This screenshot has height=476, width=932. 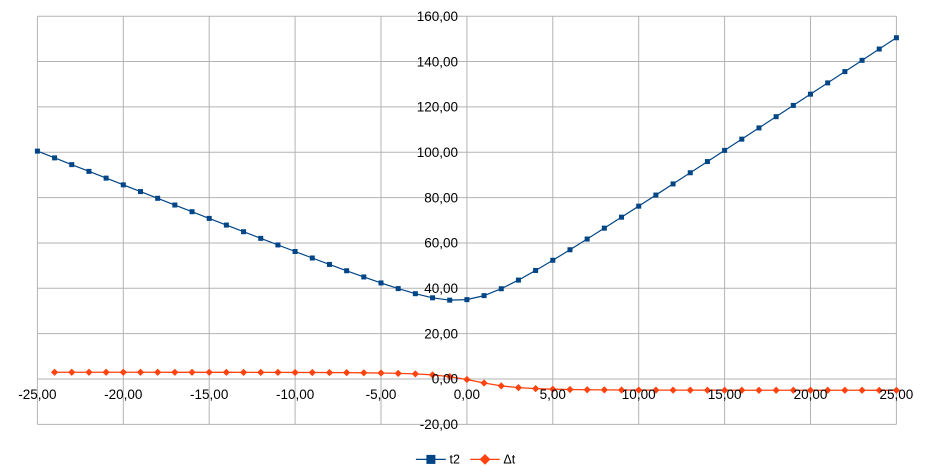 What do you see at coordinates (295, 394) in the screenshot?
I see `svg-text: -10,00` at bounding box center [295, 394].